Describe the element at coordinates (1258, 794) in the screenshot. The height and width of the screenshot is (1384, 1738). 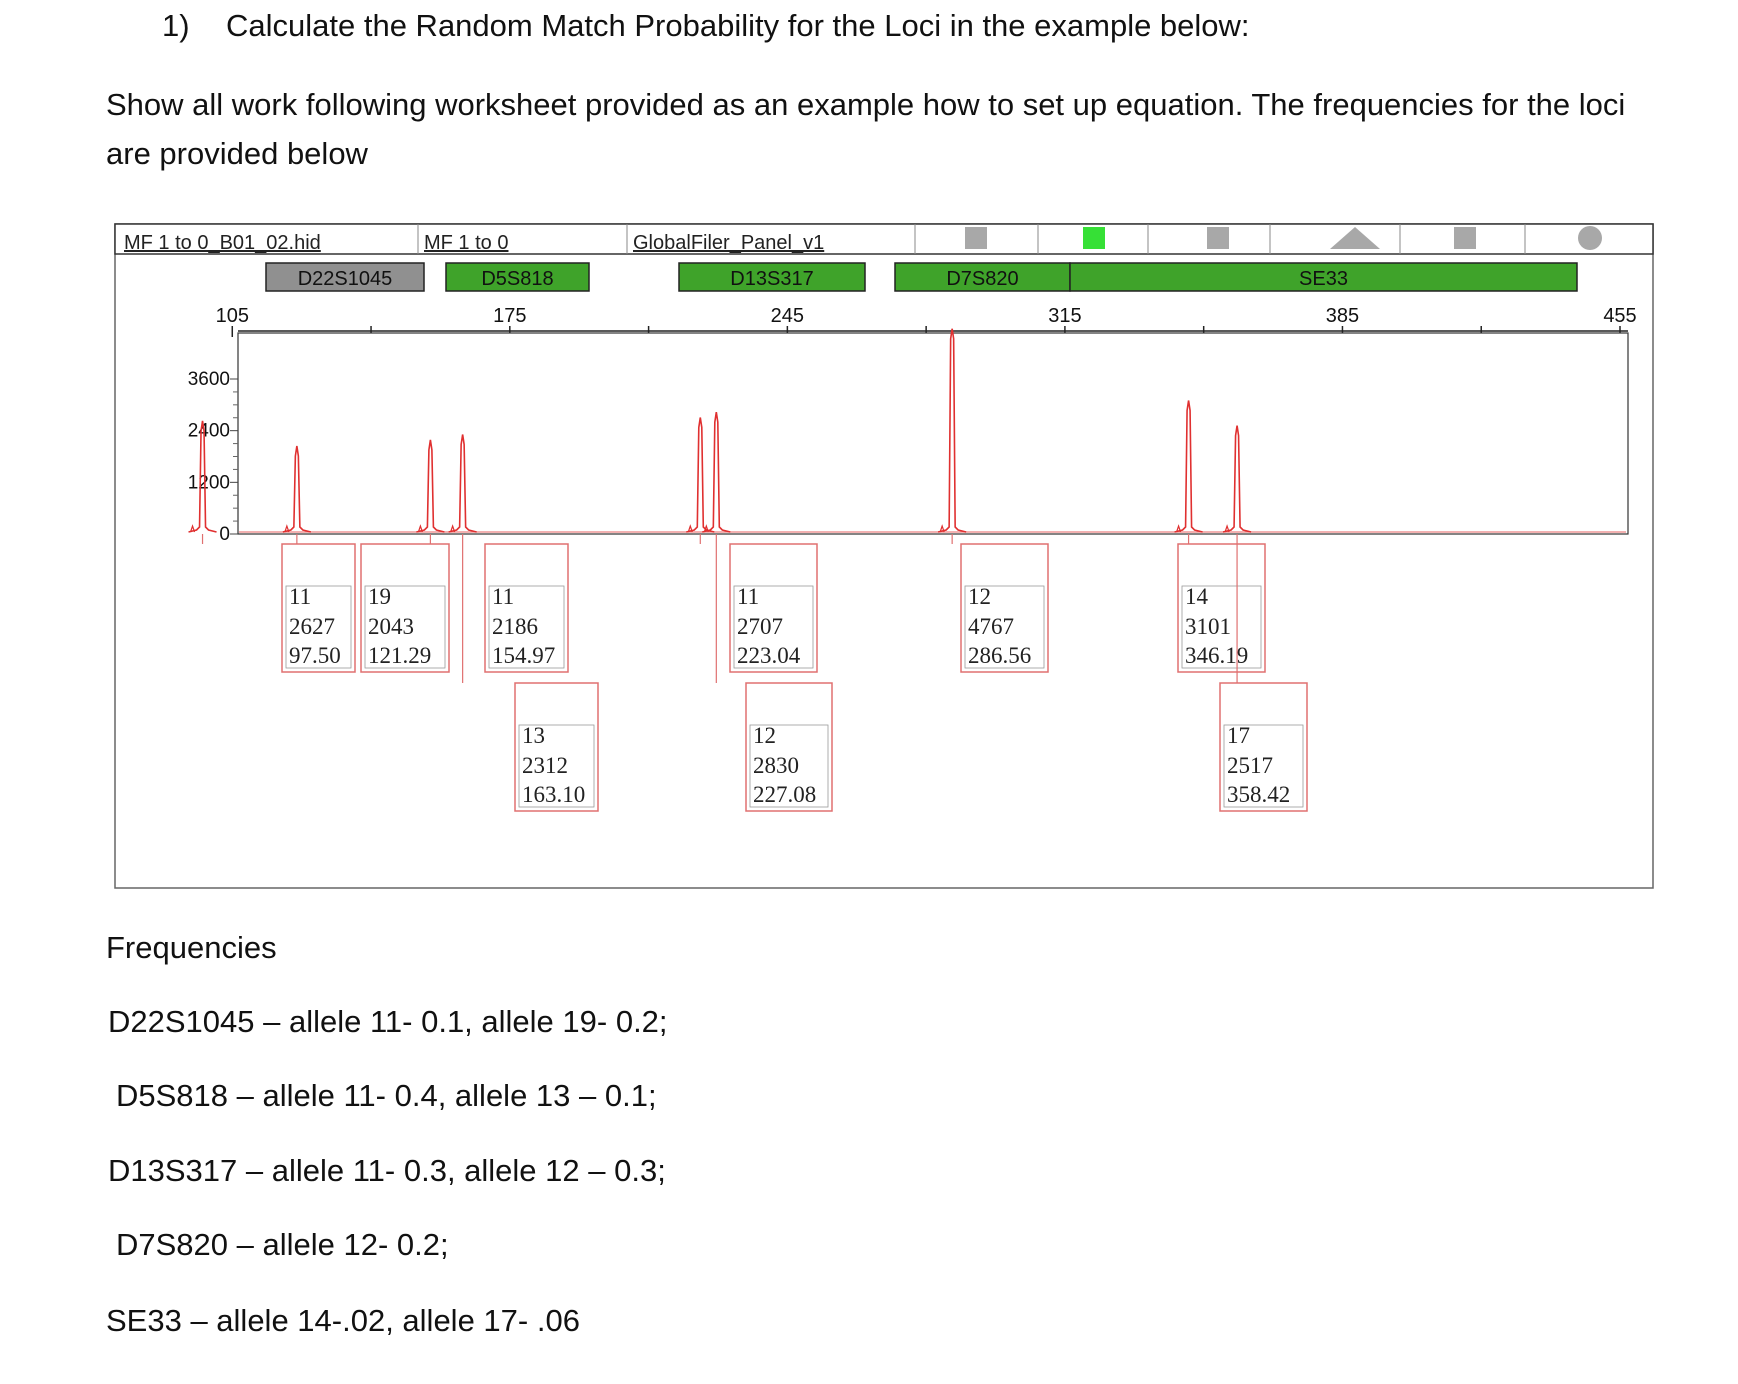
I see `peak-size: 358.42` at that location.